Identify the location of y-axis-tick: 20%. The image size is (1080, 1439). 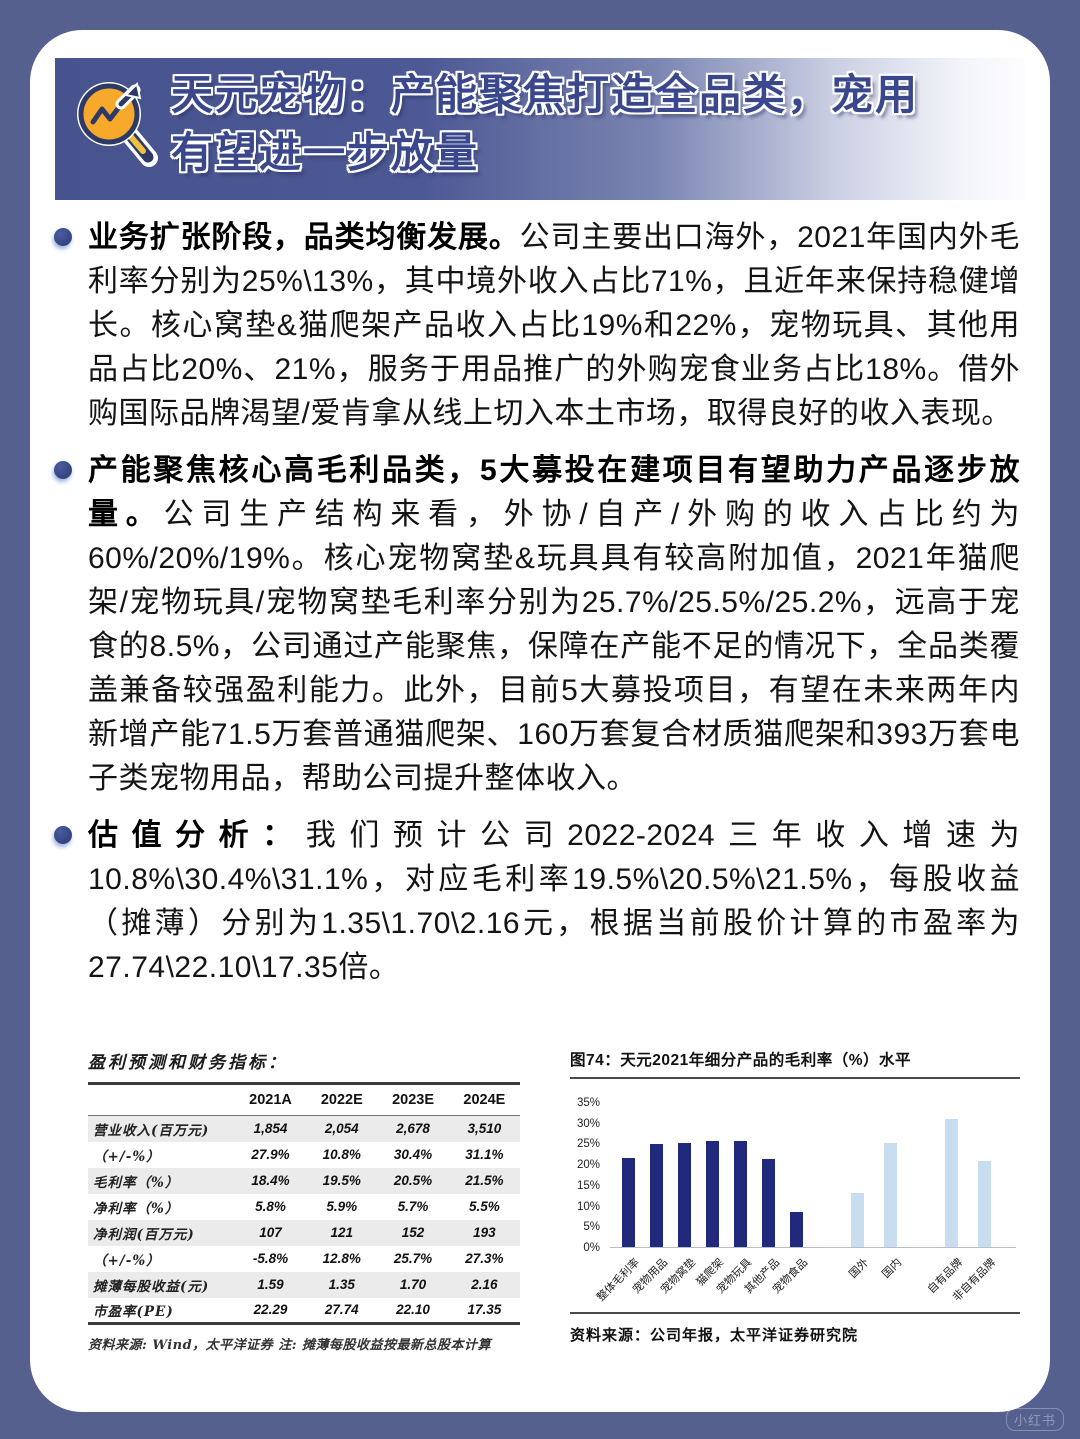
(588, 1165).